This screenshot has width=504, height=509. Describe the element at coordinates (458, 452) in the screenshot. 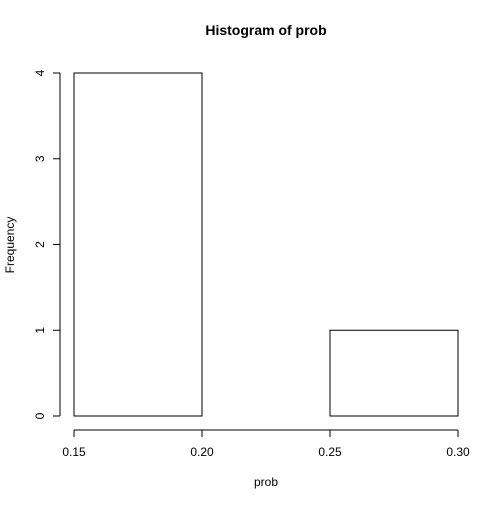

I see `x-tick-label: 0.30` at that location.